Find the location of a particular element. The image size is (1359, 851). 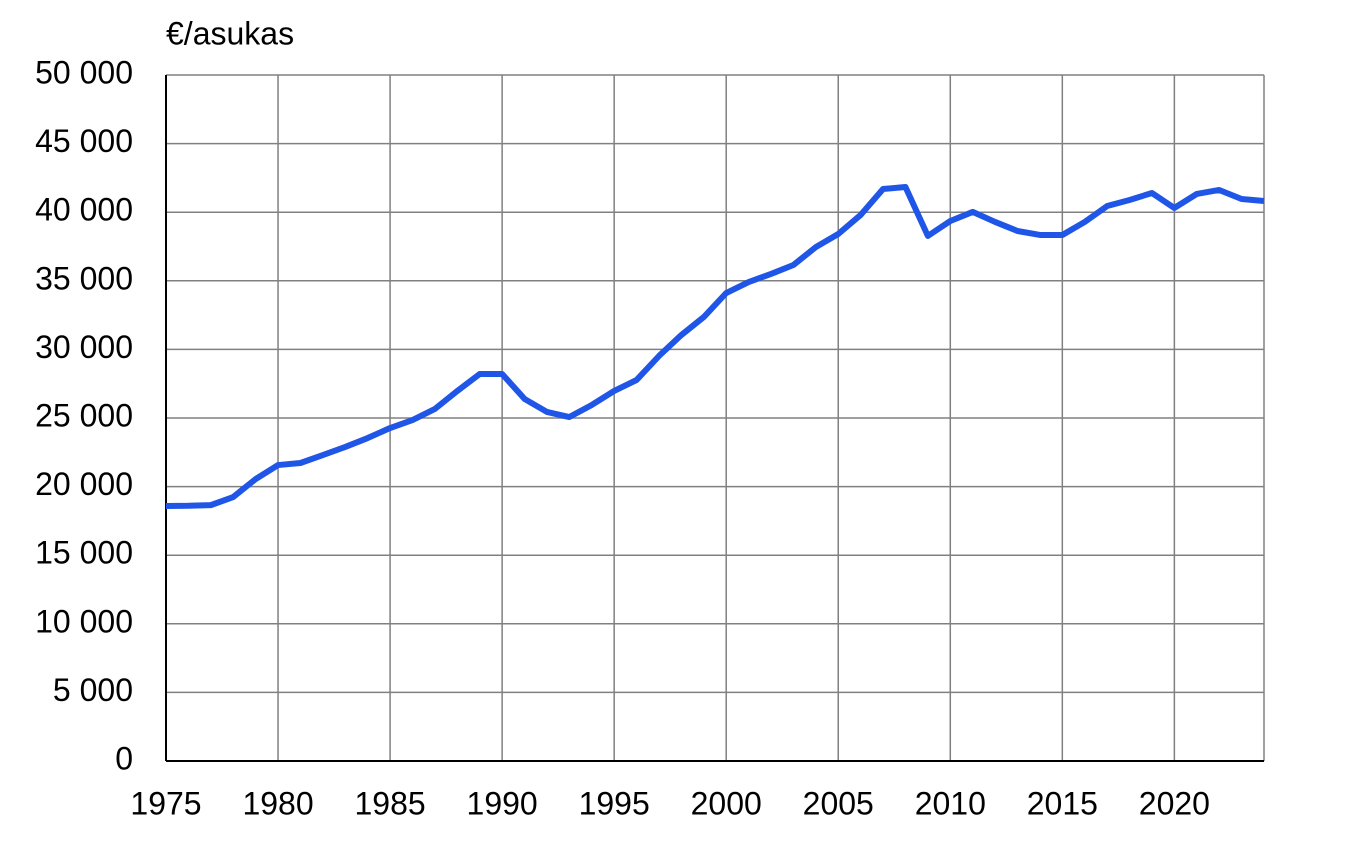

y-tick-label: 20 000 is located at coordinates (84, 484).